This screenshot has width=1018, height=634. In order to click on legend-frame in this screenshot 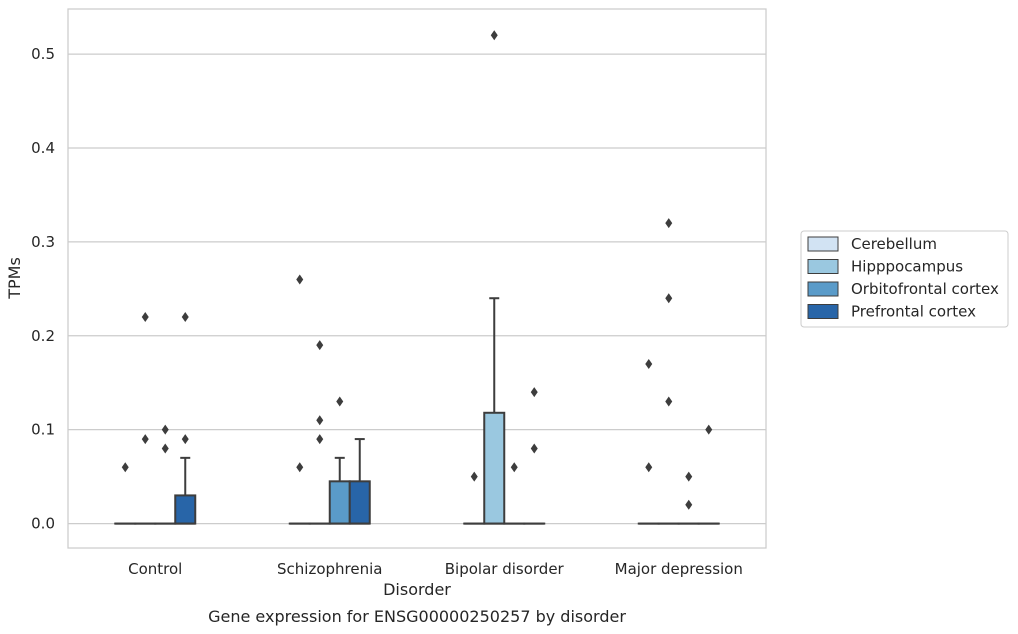, I will do `click(904, 279)`.